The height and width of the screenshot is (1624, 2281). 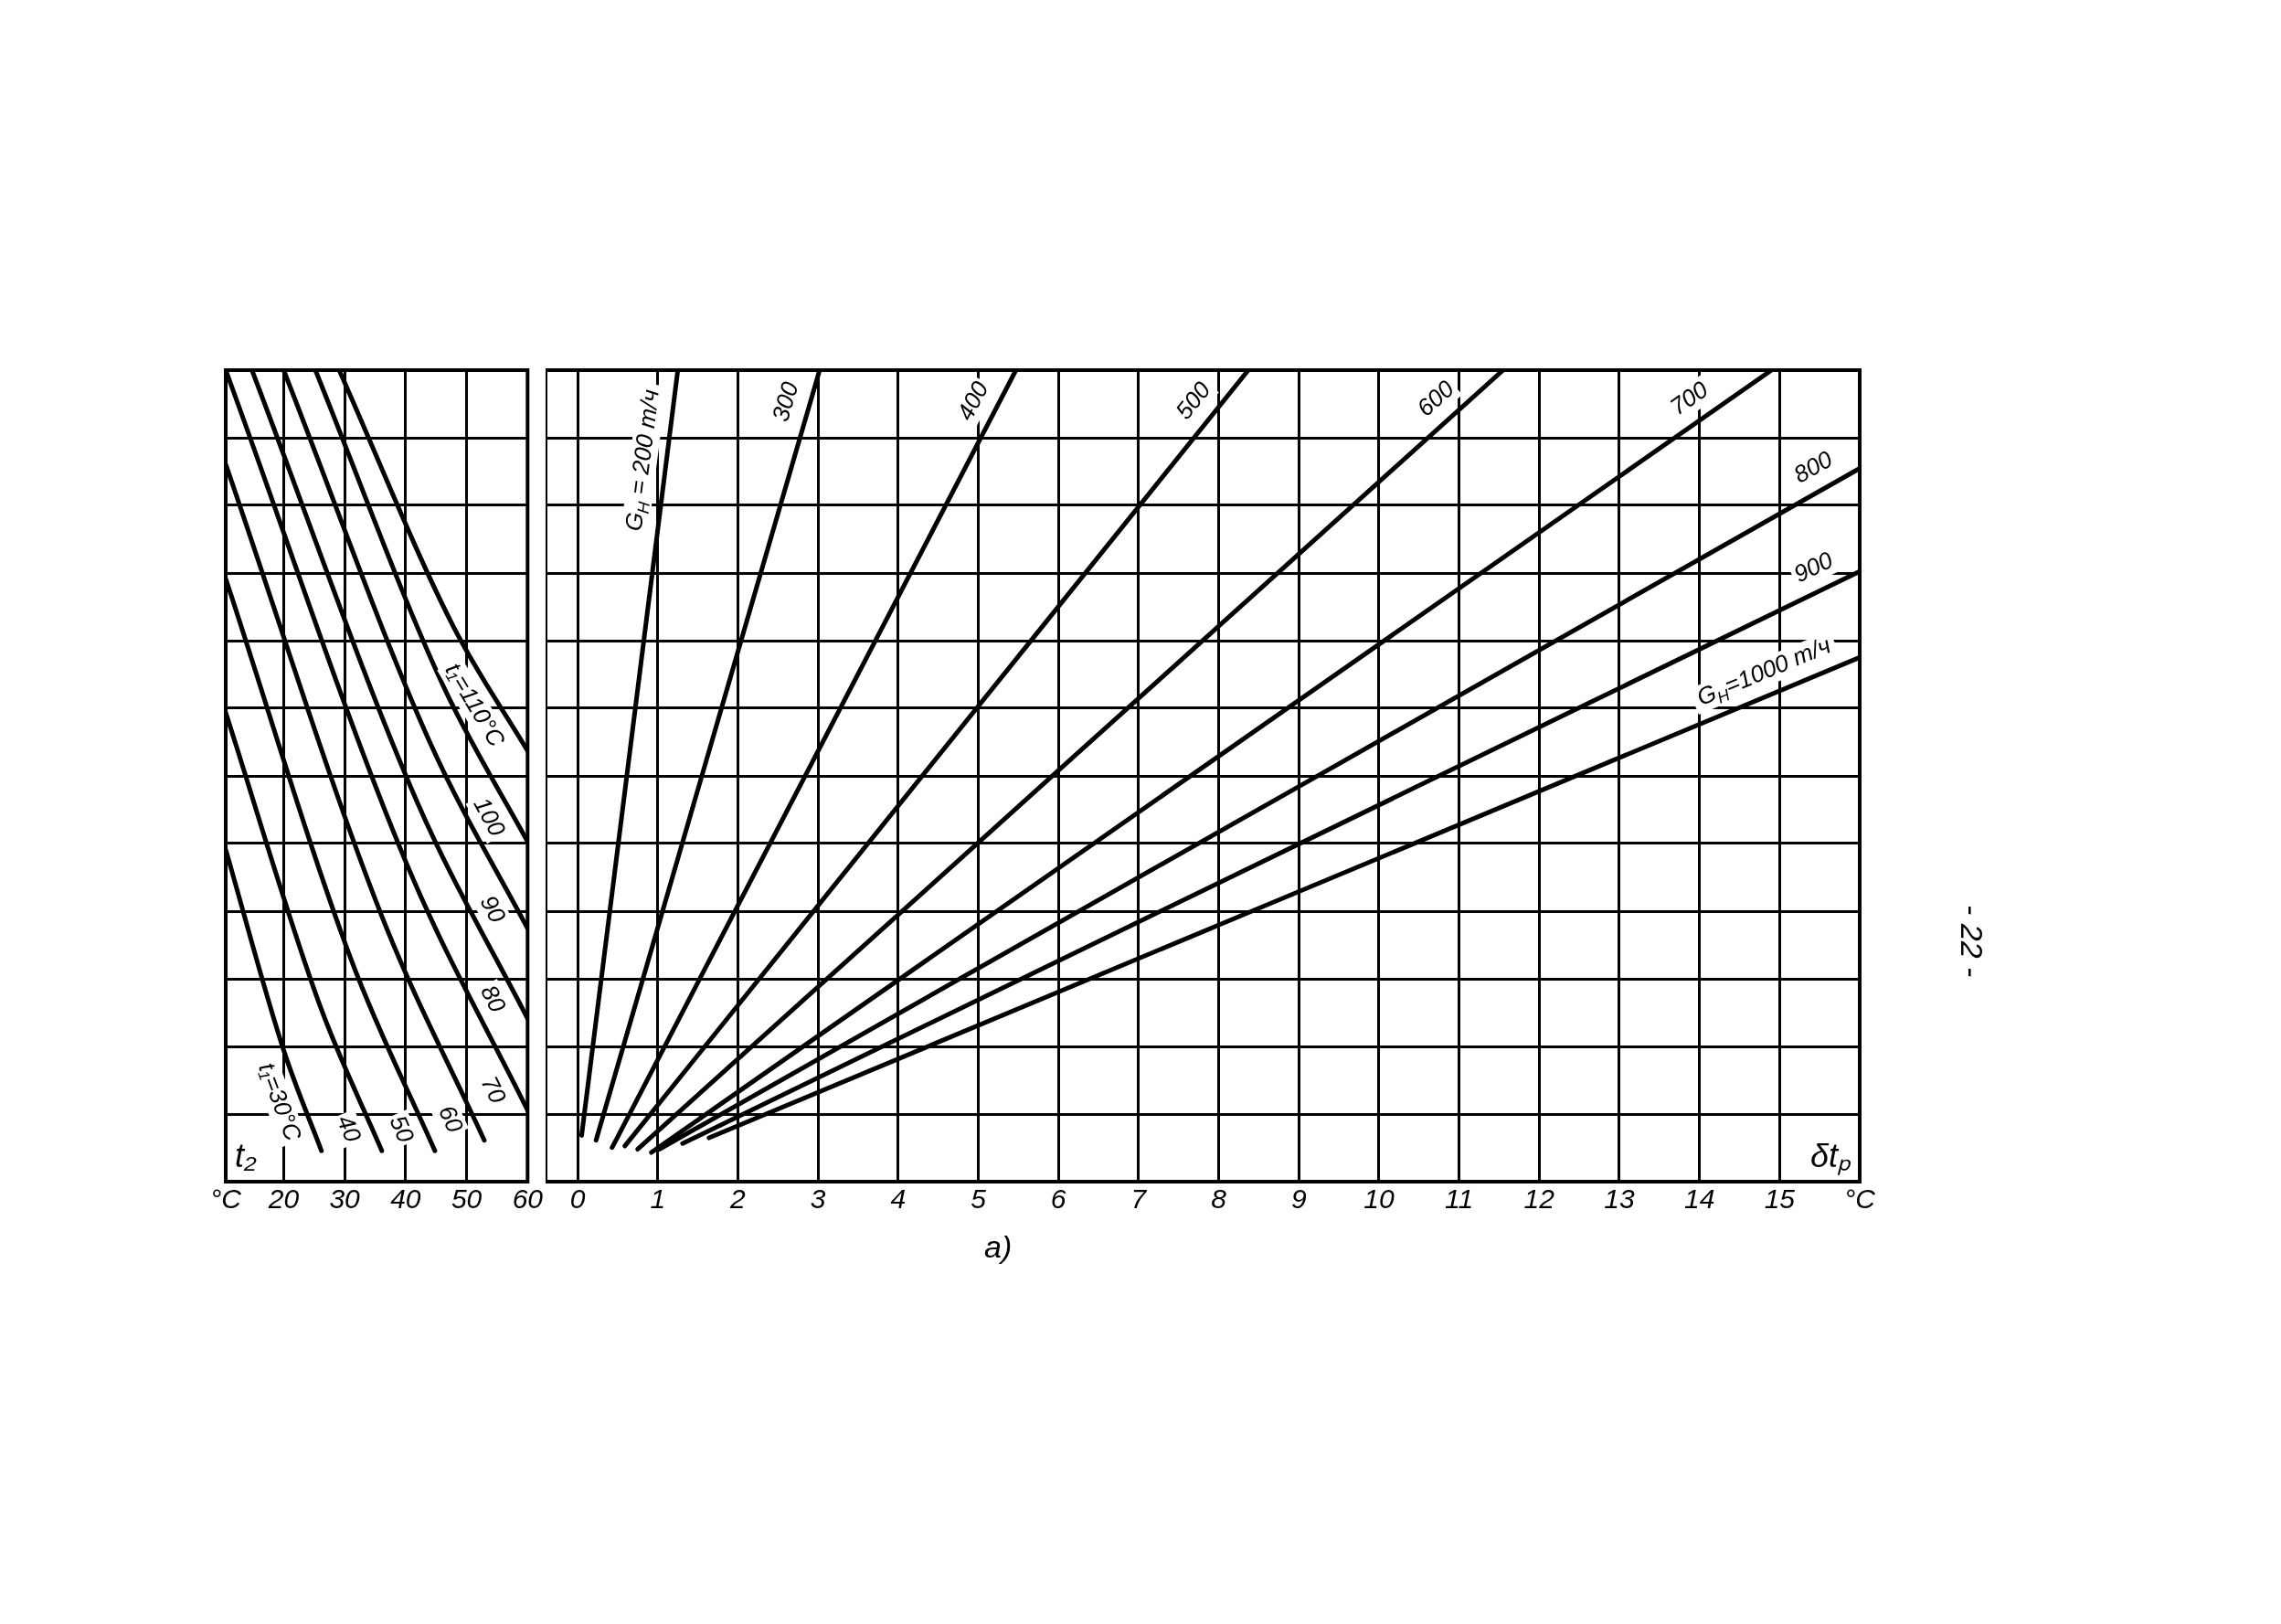 I want to click on text: 40, so click(x=349, y=1128).